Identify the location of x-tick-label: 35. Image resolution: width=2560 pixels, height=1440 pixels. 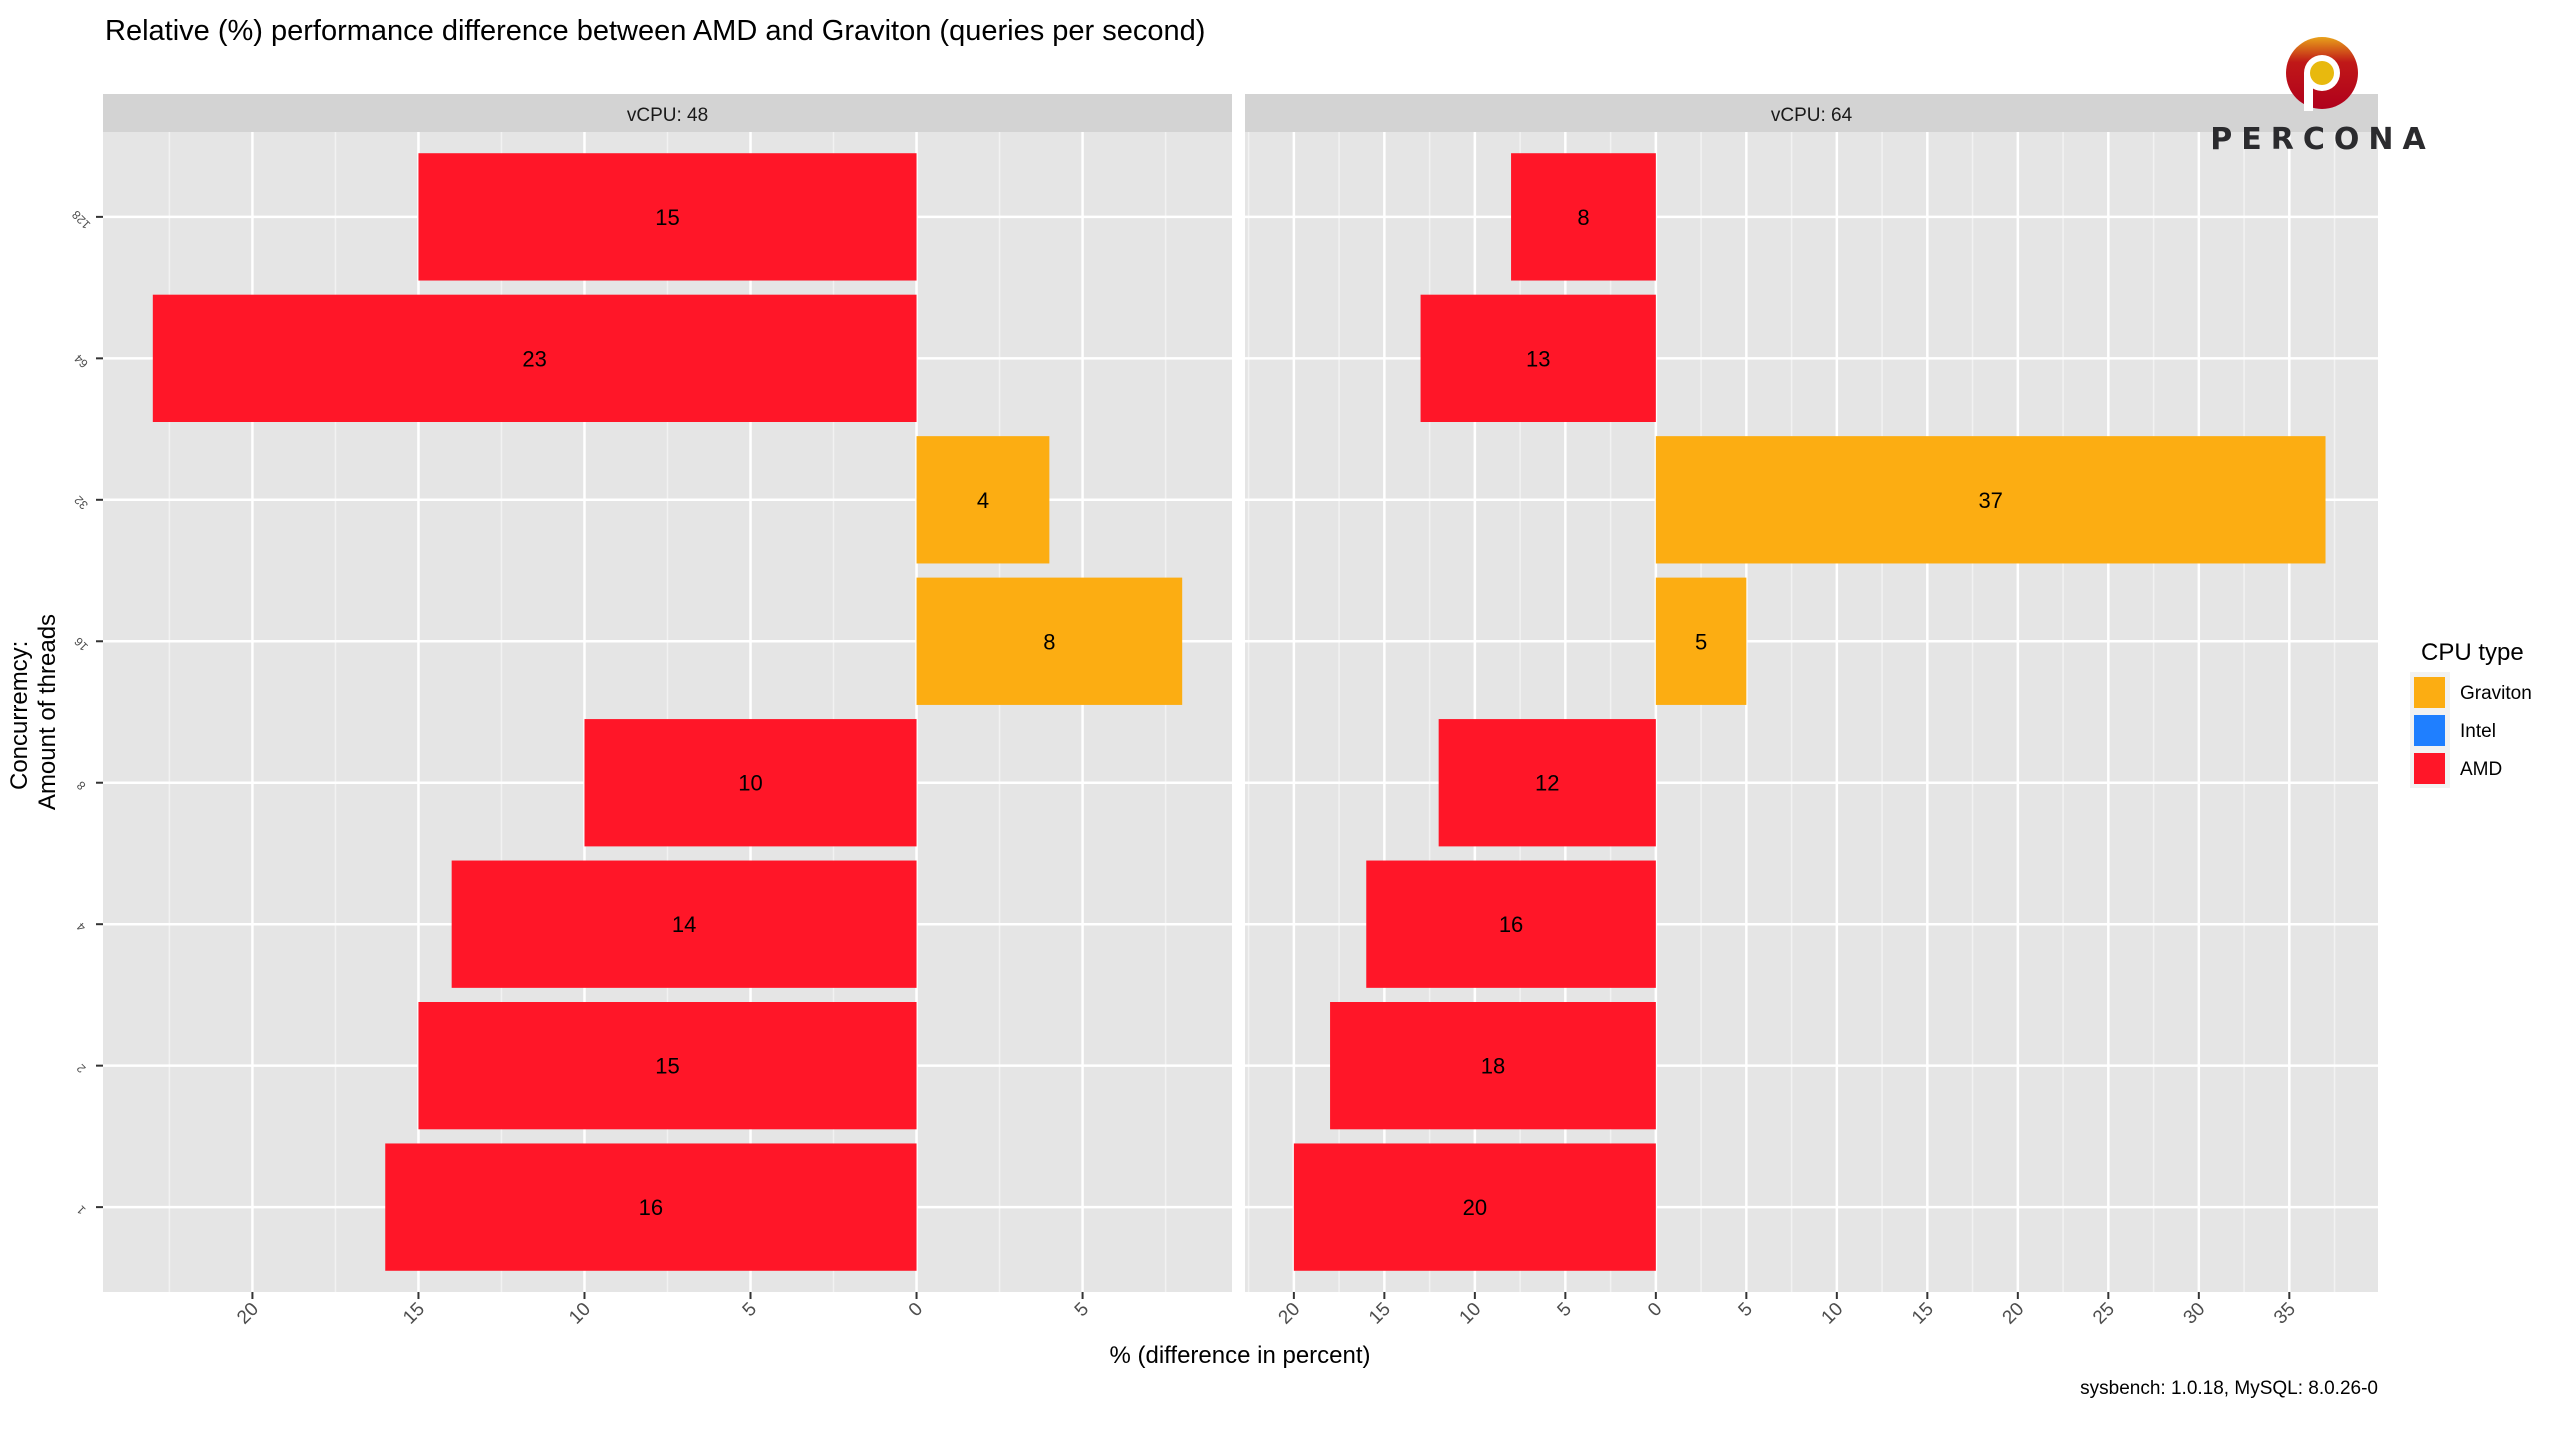
(2285, 1314).